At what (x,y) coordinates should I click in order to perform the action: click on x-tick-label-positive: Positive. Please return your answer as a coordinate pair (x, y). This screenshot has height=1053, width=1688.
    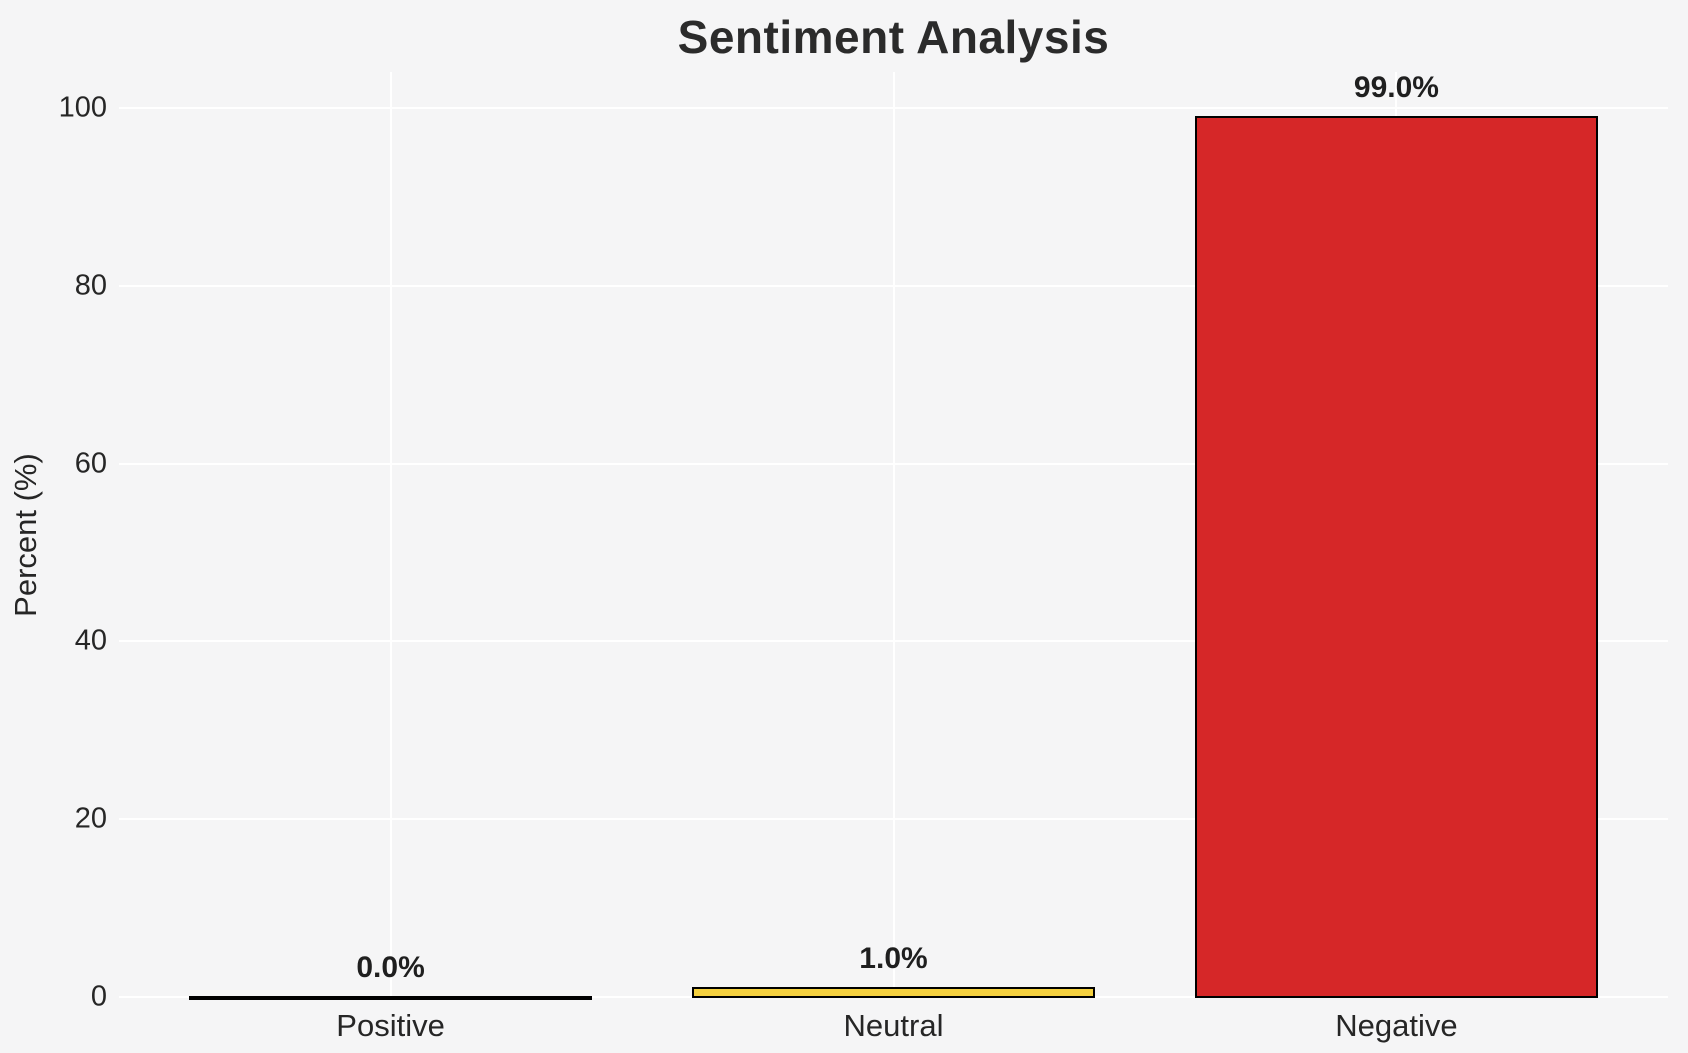
    Looking at the image, I should click on (390, 1025).